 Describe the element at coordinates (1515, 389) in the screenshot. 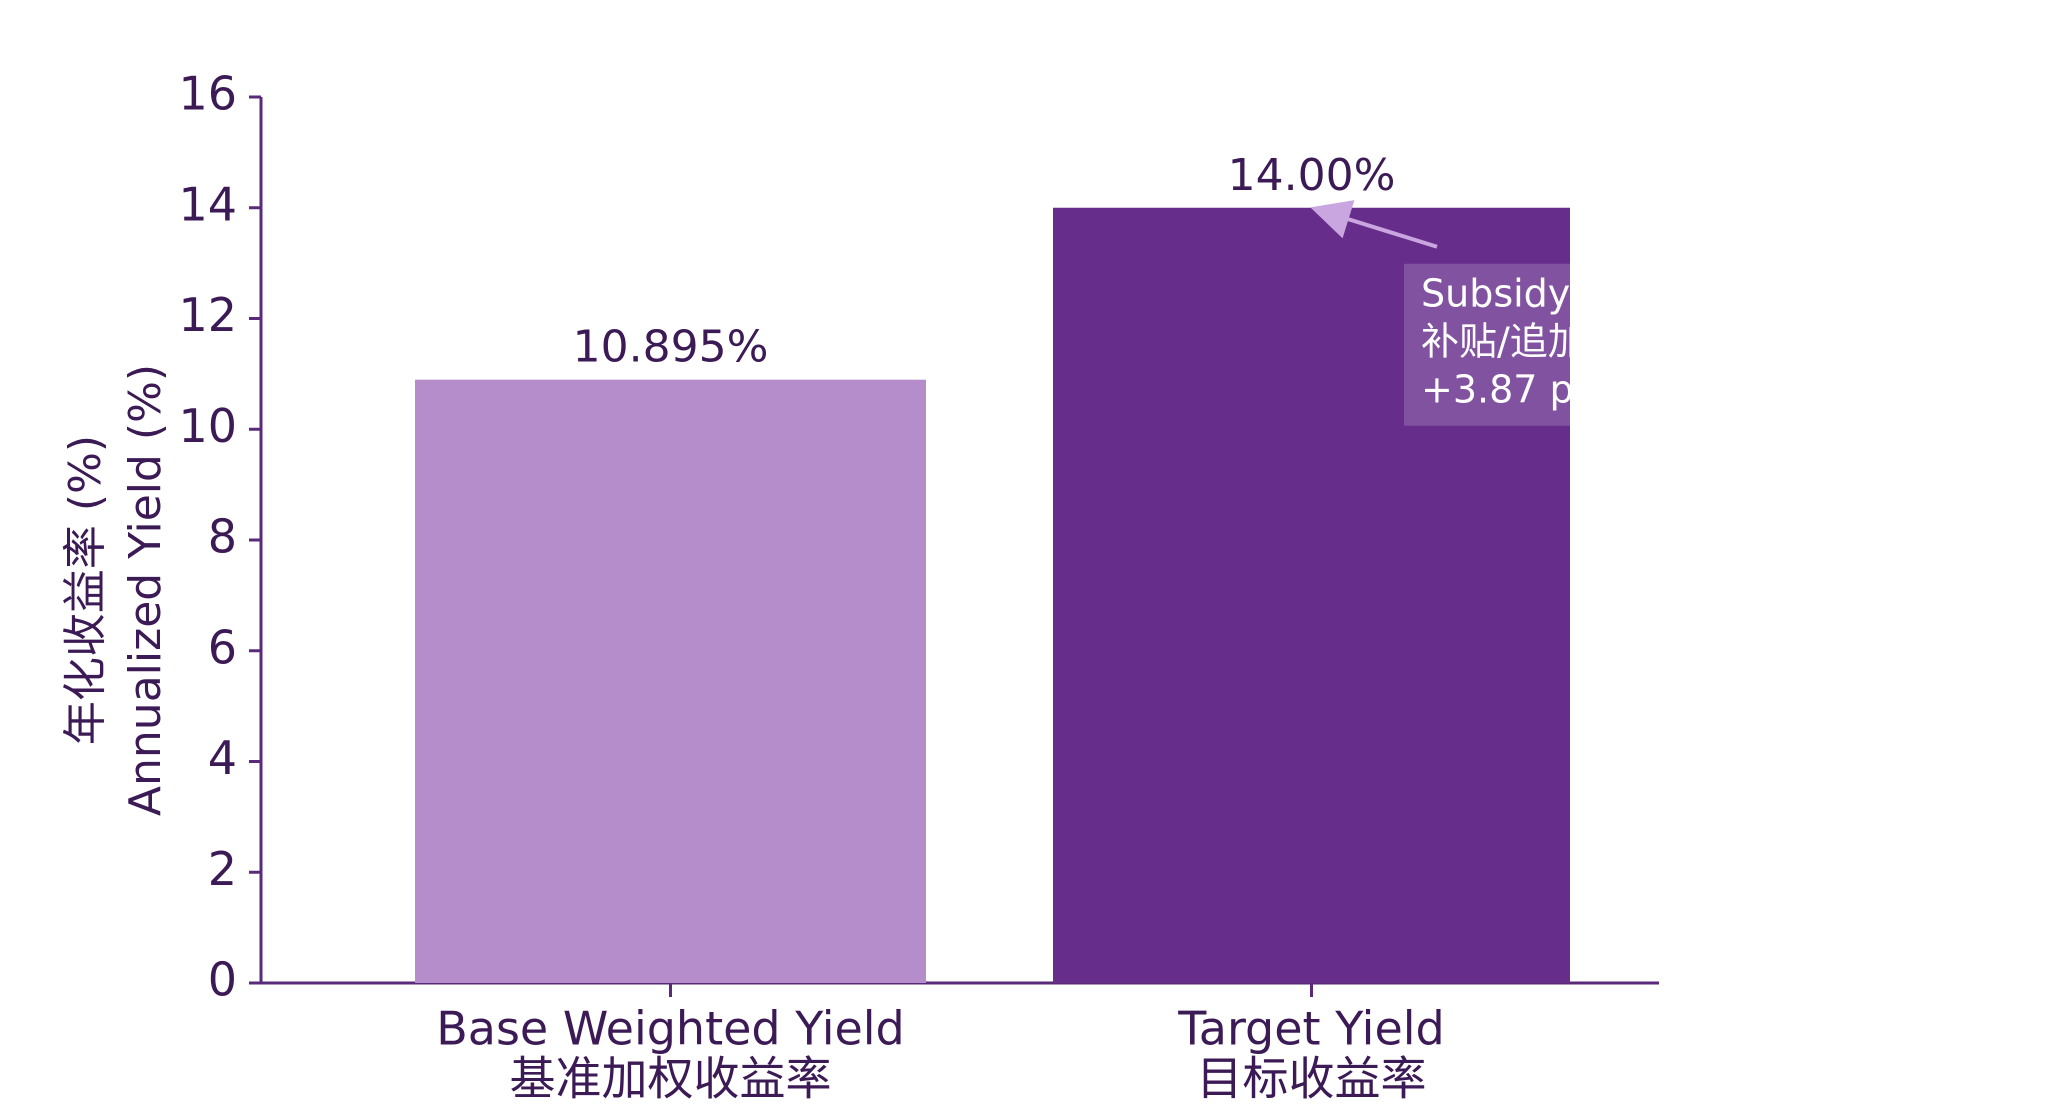

I see `annotation-text: +3.87 pct` at that location.